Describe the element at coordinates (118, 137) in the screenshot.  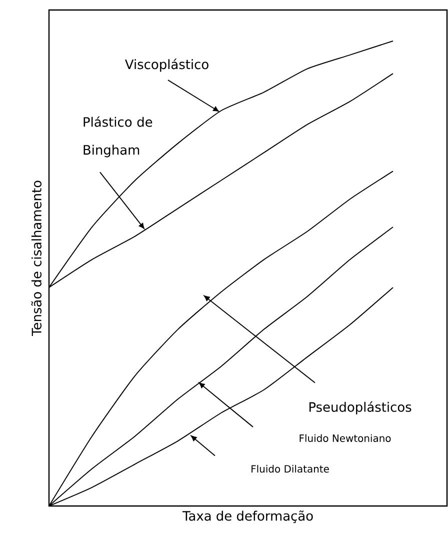
I see `text: Plástico de Bingham` at that location.